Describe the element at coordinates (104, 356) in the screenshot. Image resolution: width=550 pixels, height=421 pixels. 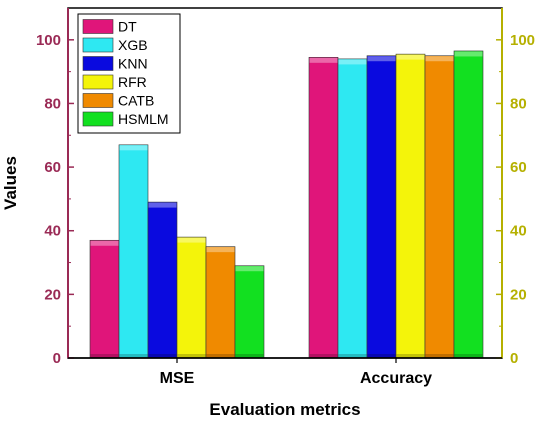
I see `bar-base-dt-mse` at that location.